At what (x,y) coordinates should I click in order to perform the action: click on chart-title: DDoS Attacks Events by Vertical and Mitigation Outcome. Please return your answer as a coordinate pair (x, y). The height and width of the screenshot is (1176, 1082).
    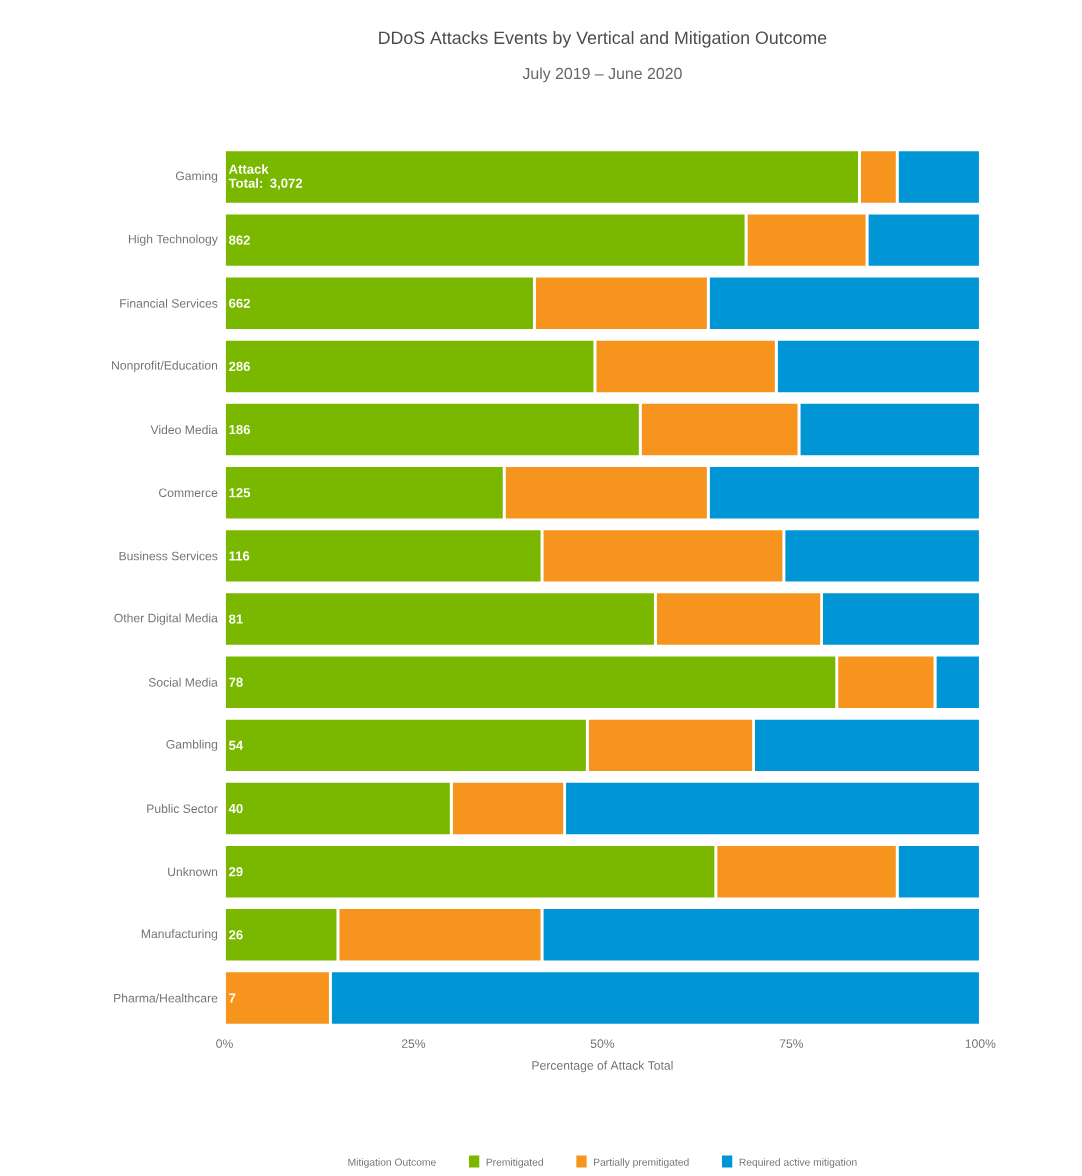
    Looking at the image, I should click on (603, 39).